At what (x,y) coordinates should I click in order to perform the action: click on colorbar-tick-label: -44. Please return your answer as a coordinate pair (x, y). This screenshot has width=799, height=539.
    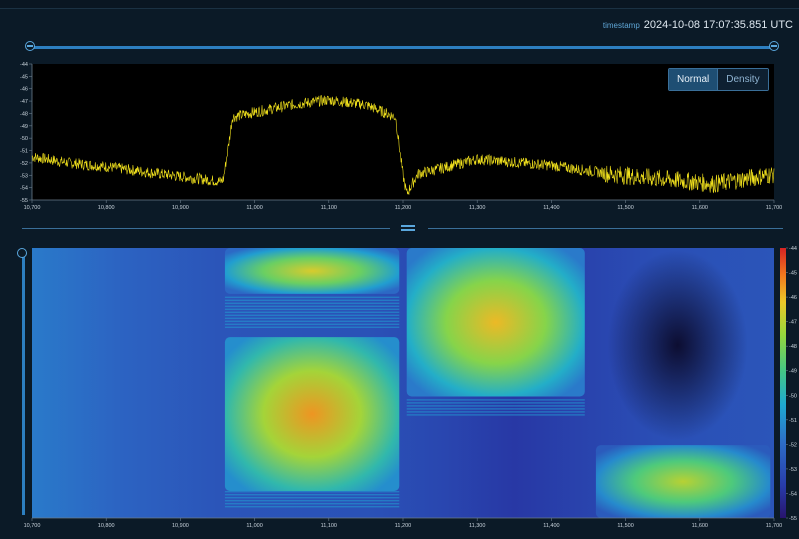
    Looking at the image, I should click on (793, 249).